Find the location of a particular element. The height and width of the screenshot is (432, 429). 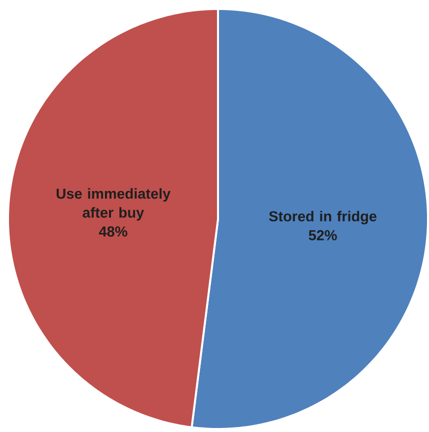

data-label: 52% is located at coordinates (322, 235).